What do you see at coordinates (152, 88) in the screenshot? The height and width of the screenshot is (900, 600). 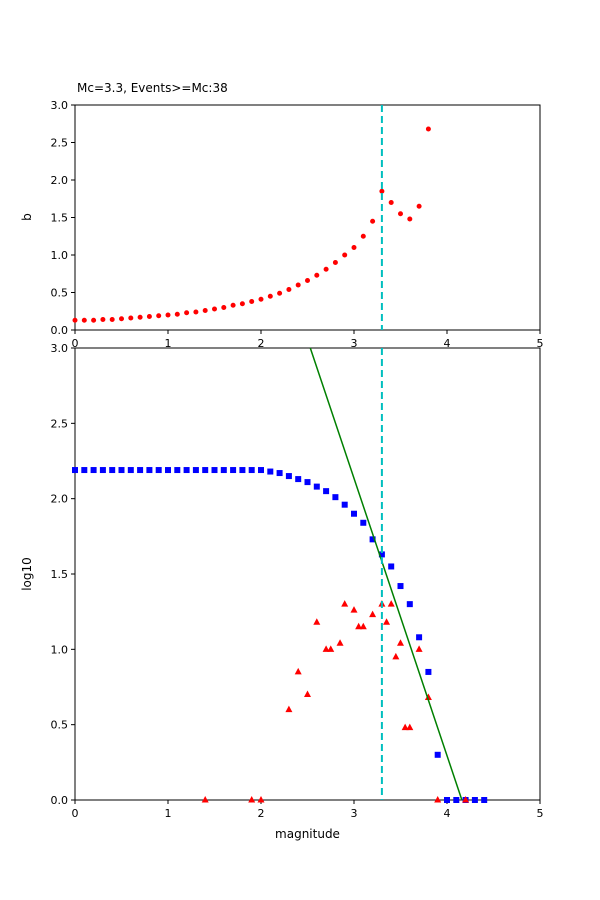 I see `chart-title: Mc=3.3, Events>=Mc:38` at bounding box center [152, 88].